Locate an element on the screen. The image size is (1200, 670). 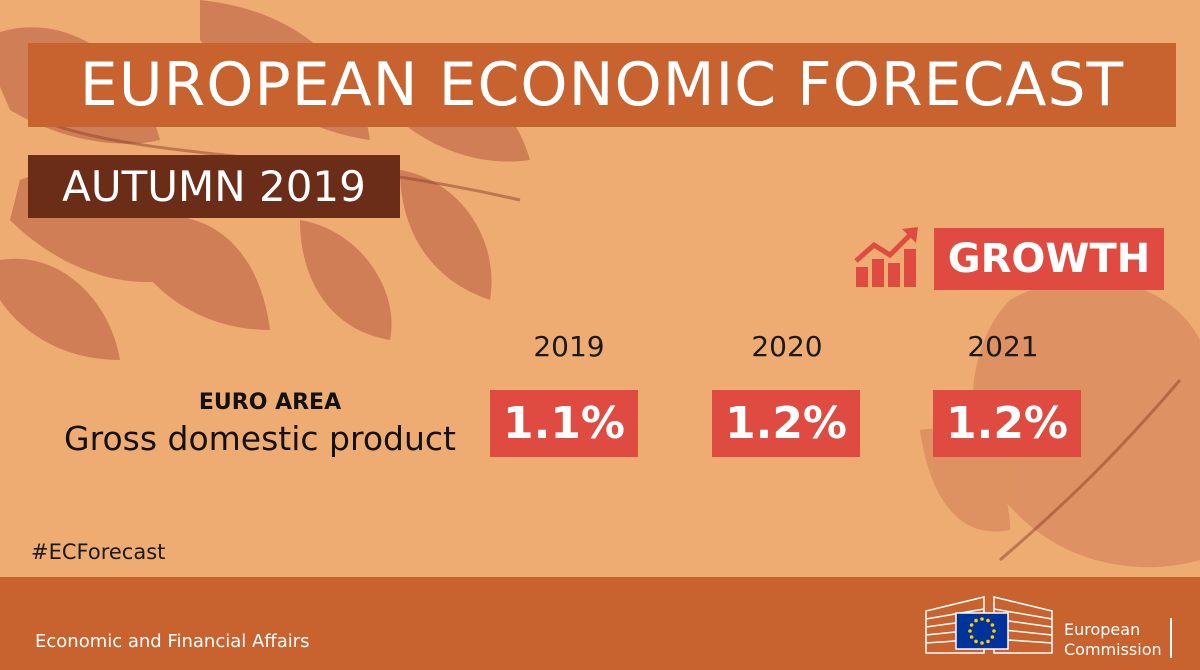
year-header-2019: 2019 is located at coordinates (569, 346).